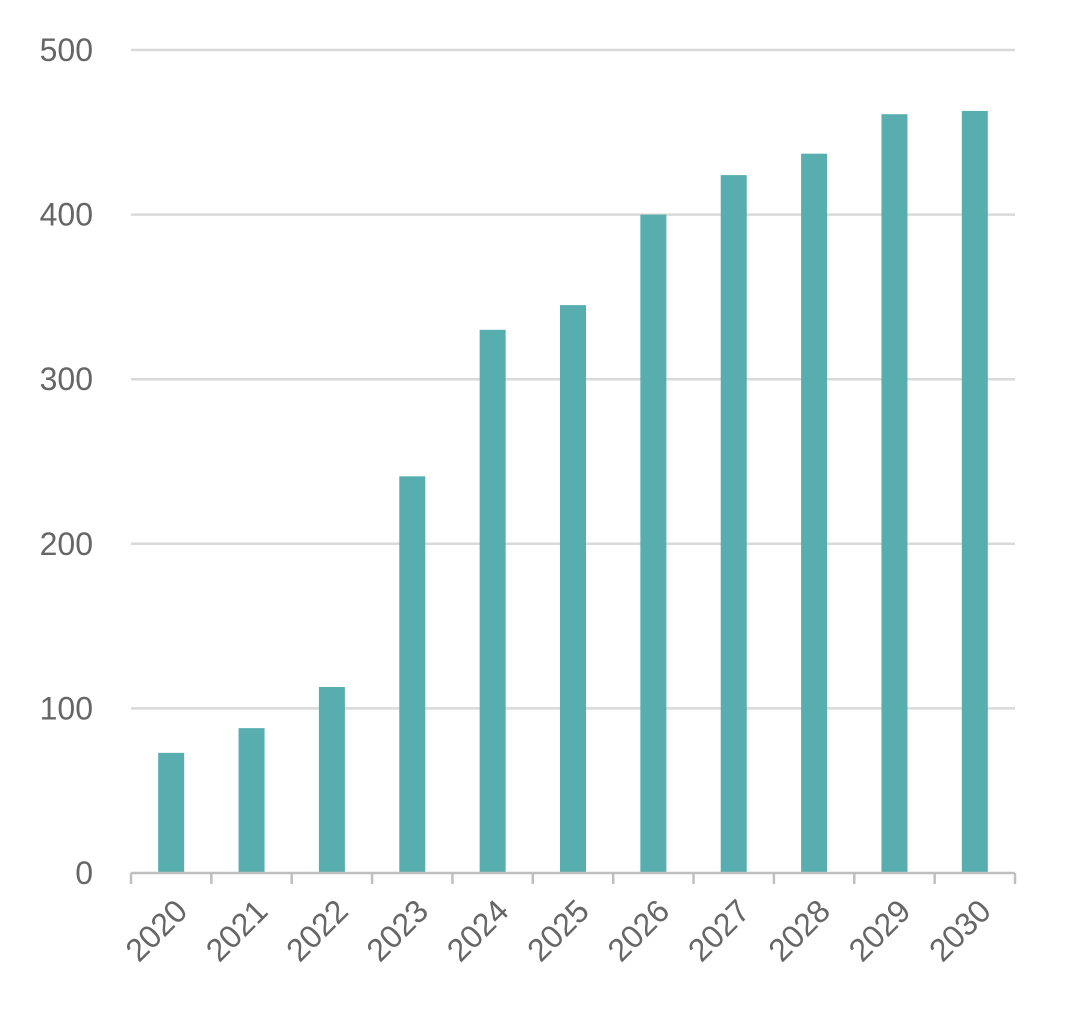 The width and height of the screenshot is (1066, 1021). I want to click on x-tick-label: 2026, so click(639, 930).